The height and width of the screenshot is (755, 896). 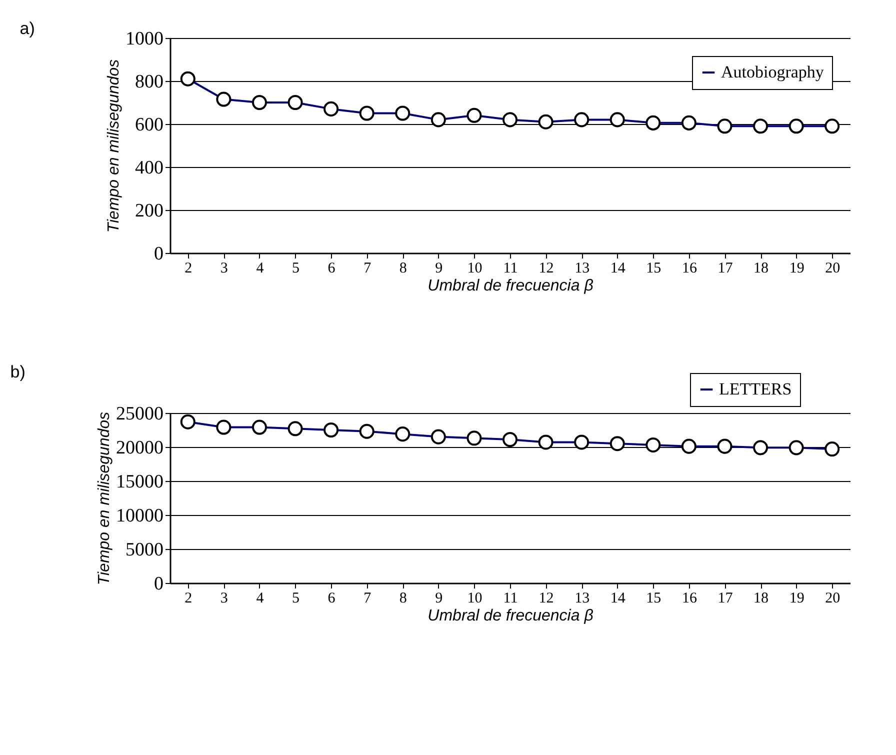 What do you see at coordinates (145, 39) in the screenshot?
I see `y-tick-label: 1000` at bounding box center [145, 39].